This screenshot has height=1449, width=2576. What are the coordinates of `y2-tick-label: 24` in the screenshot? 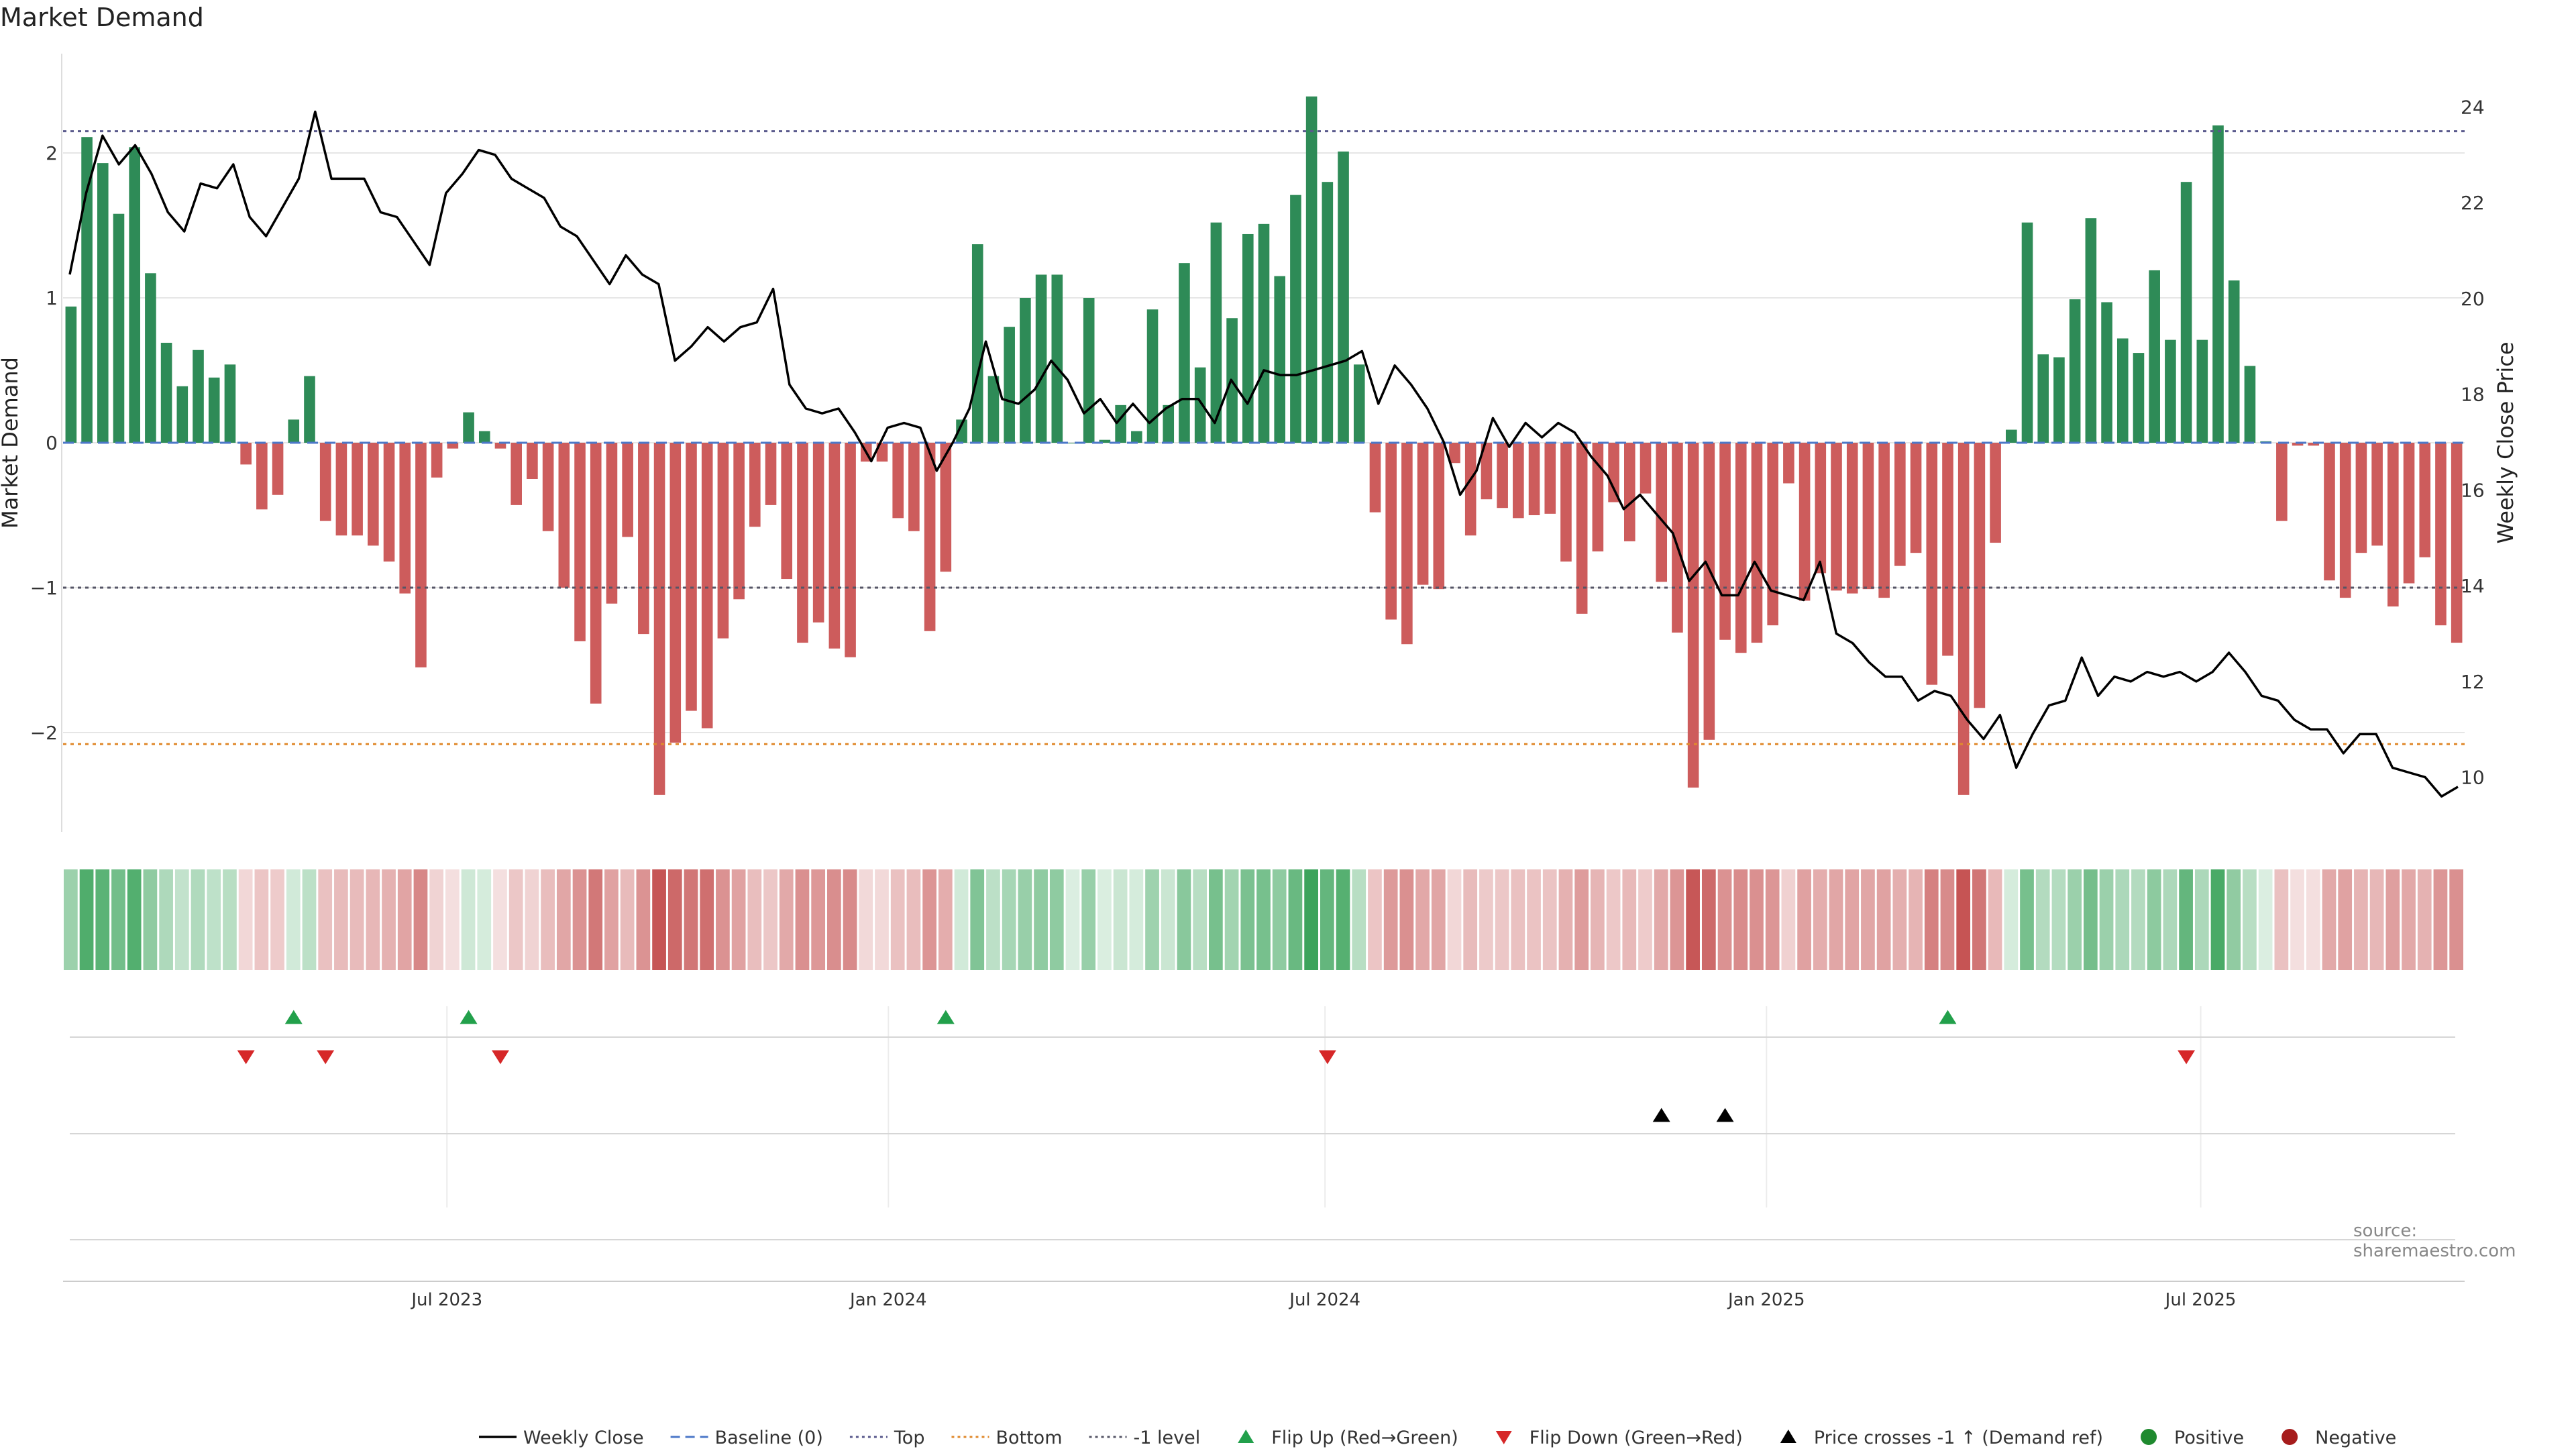 It's located at (2473, 107).